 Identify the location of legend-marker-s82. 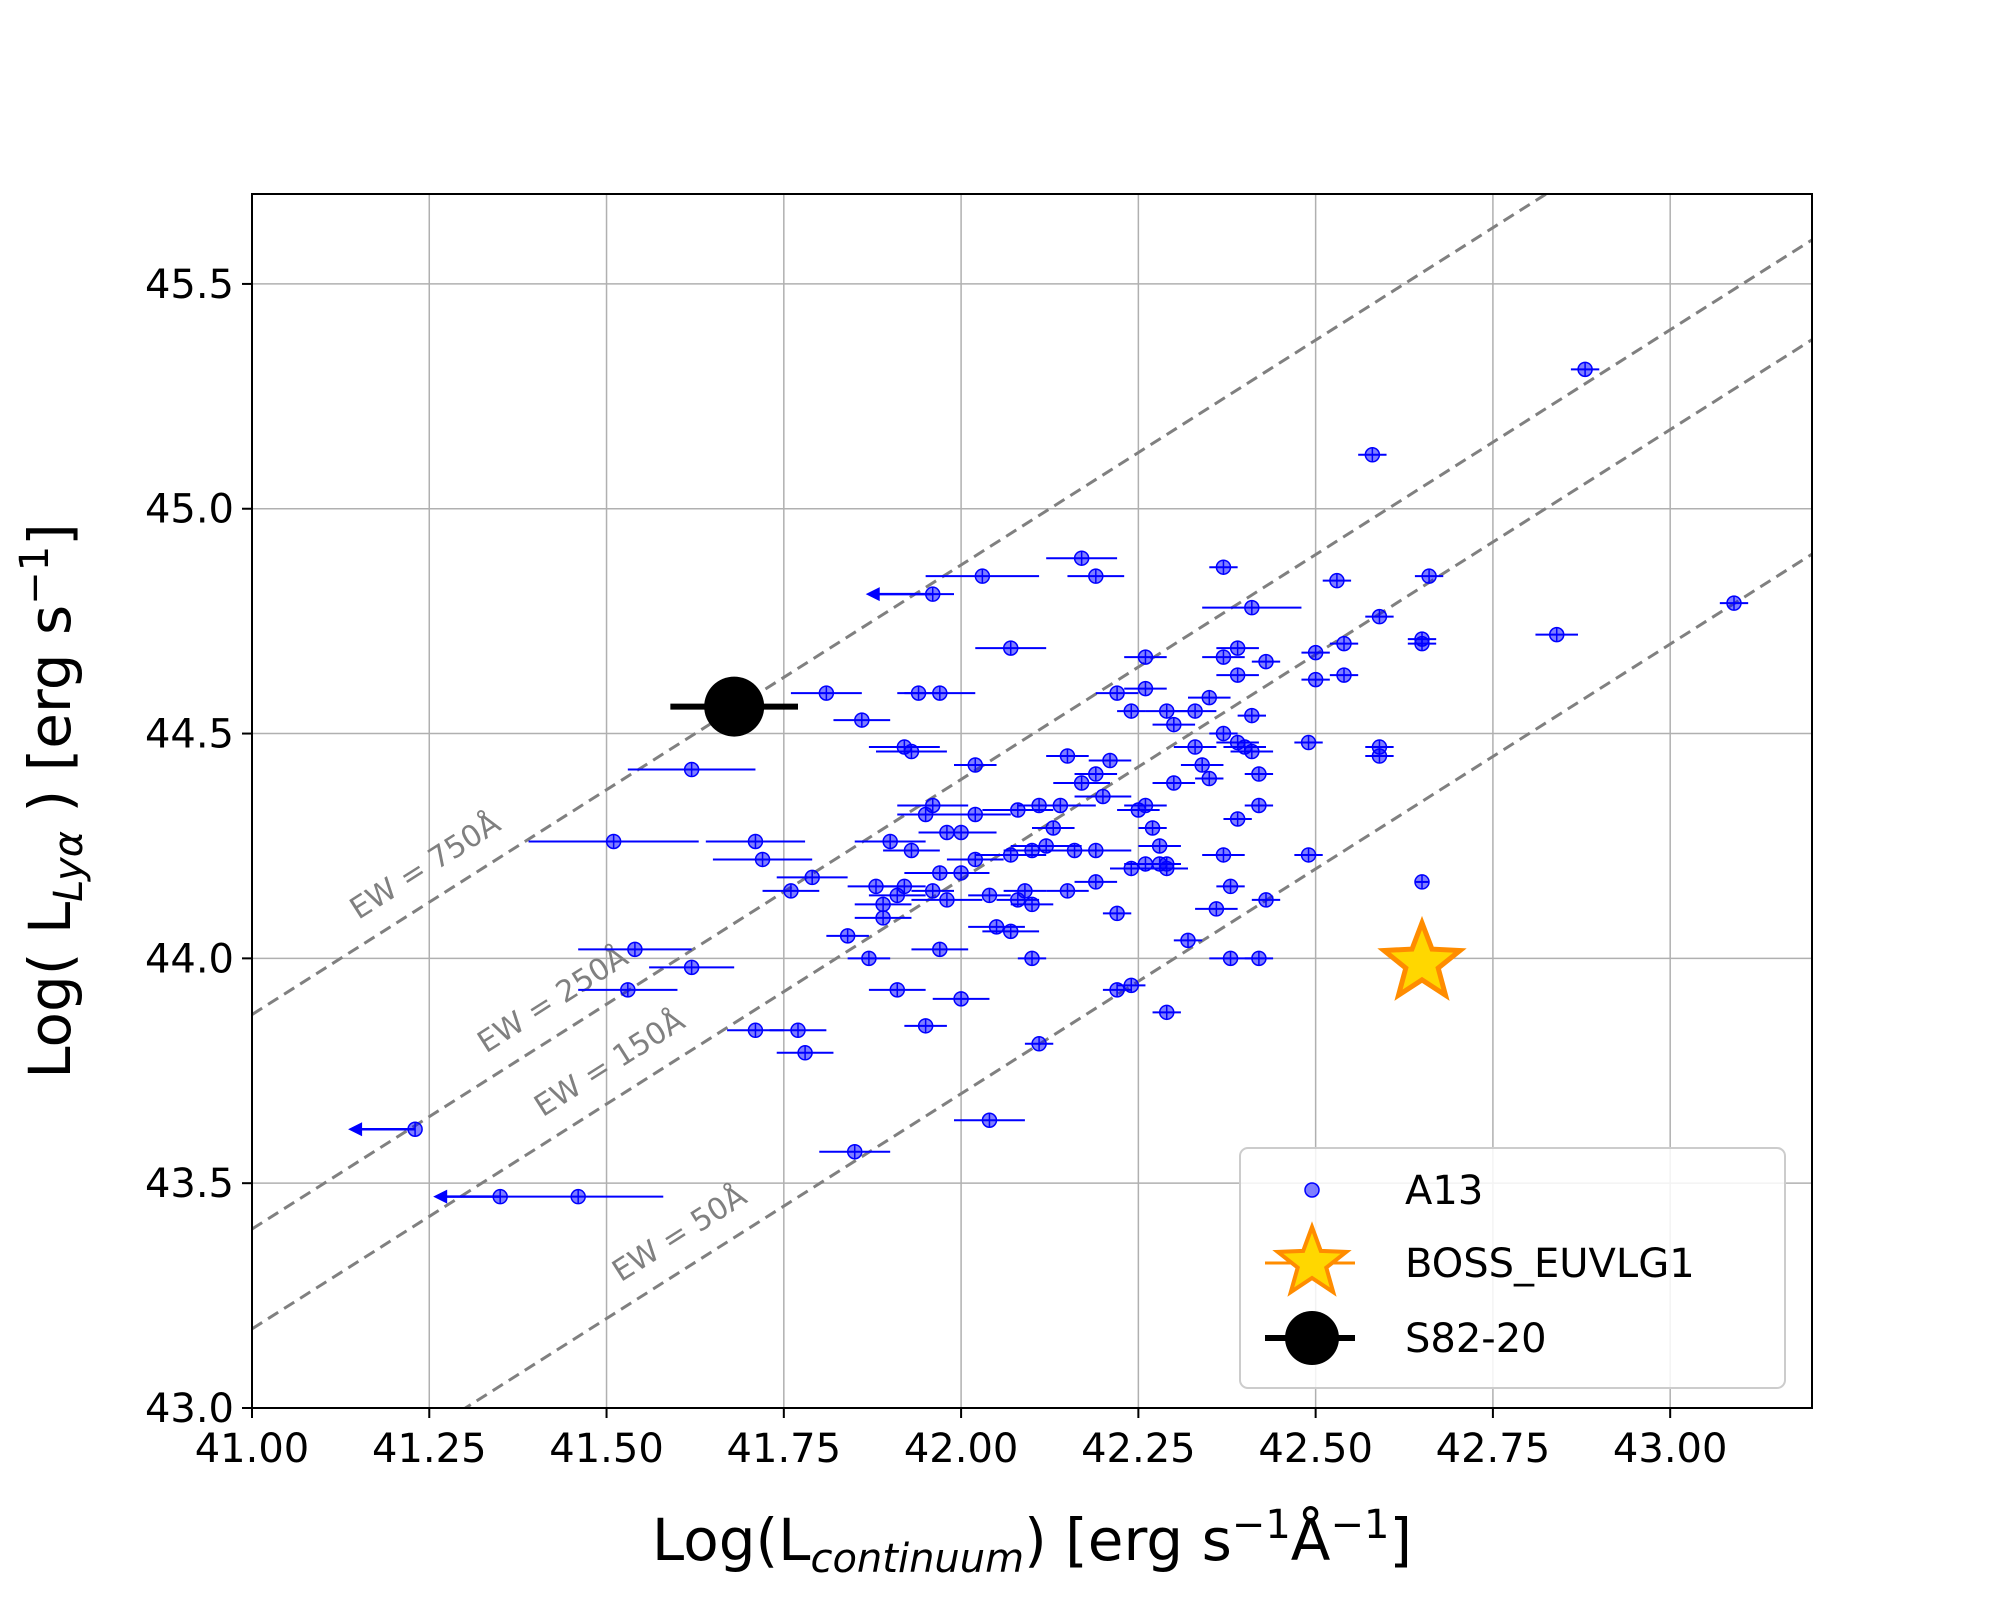
(1312, 1338).